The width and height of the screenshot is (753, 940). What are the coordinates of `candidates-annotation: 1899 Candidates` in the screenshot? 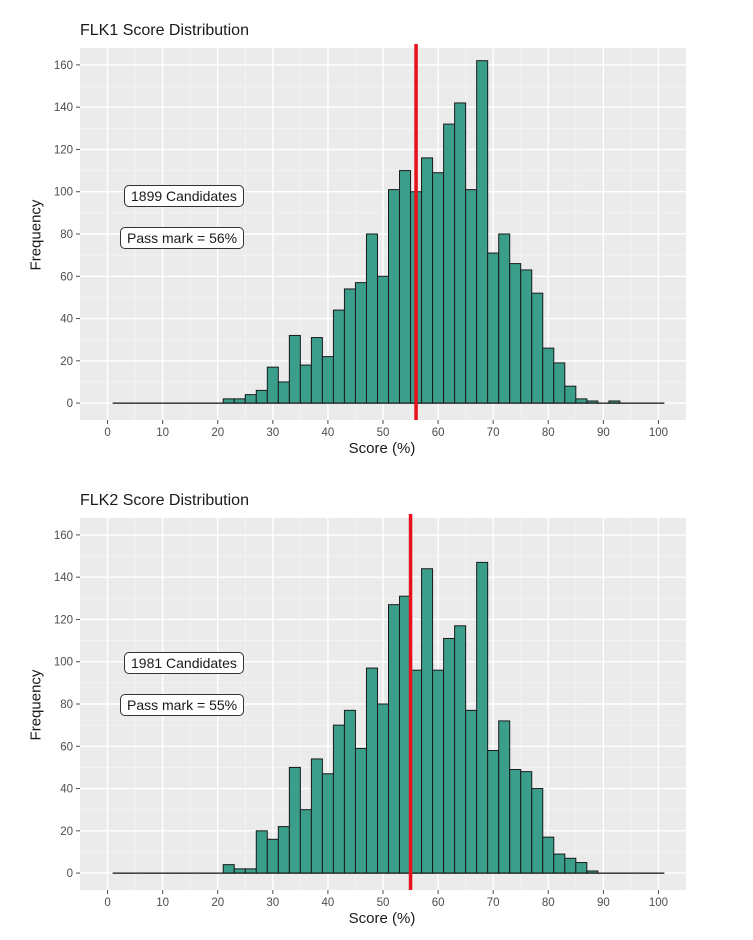 It's located at (184, 196).